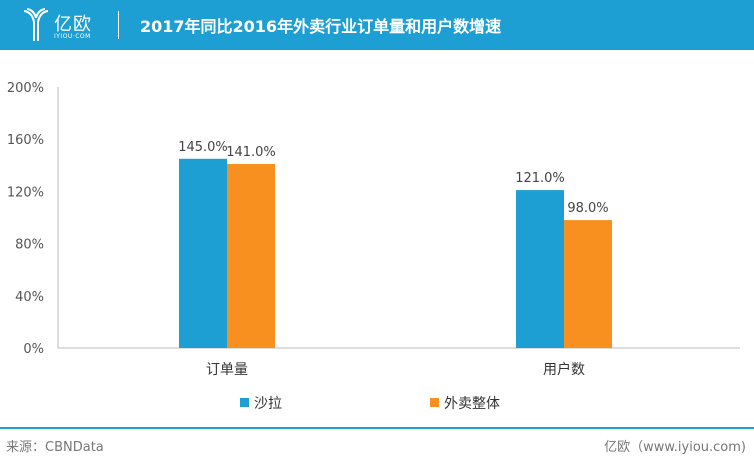  Describe the element at coordinates (540, 178) in the screenshot. I see `data-label: 121.0%` at that location.